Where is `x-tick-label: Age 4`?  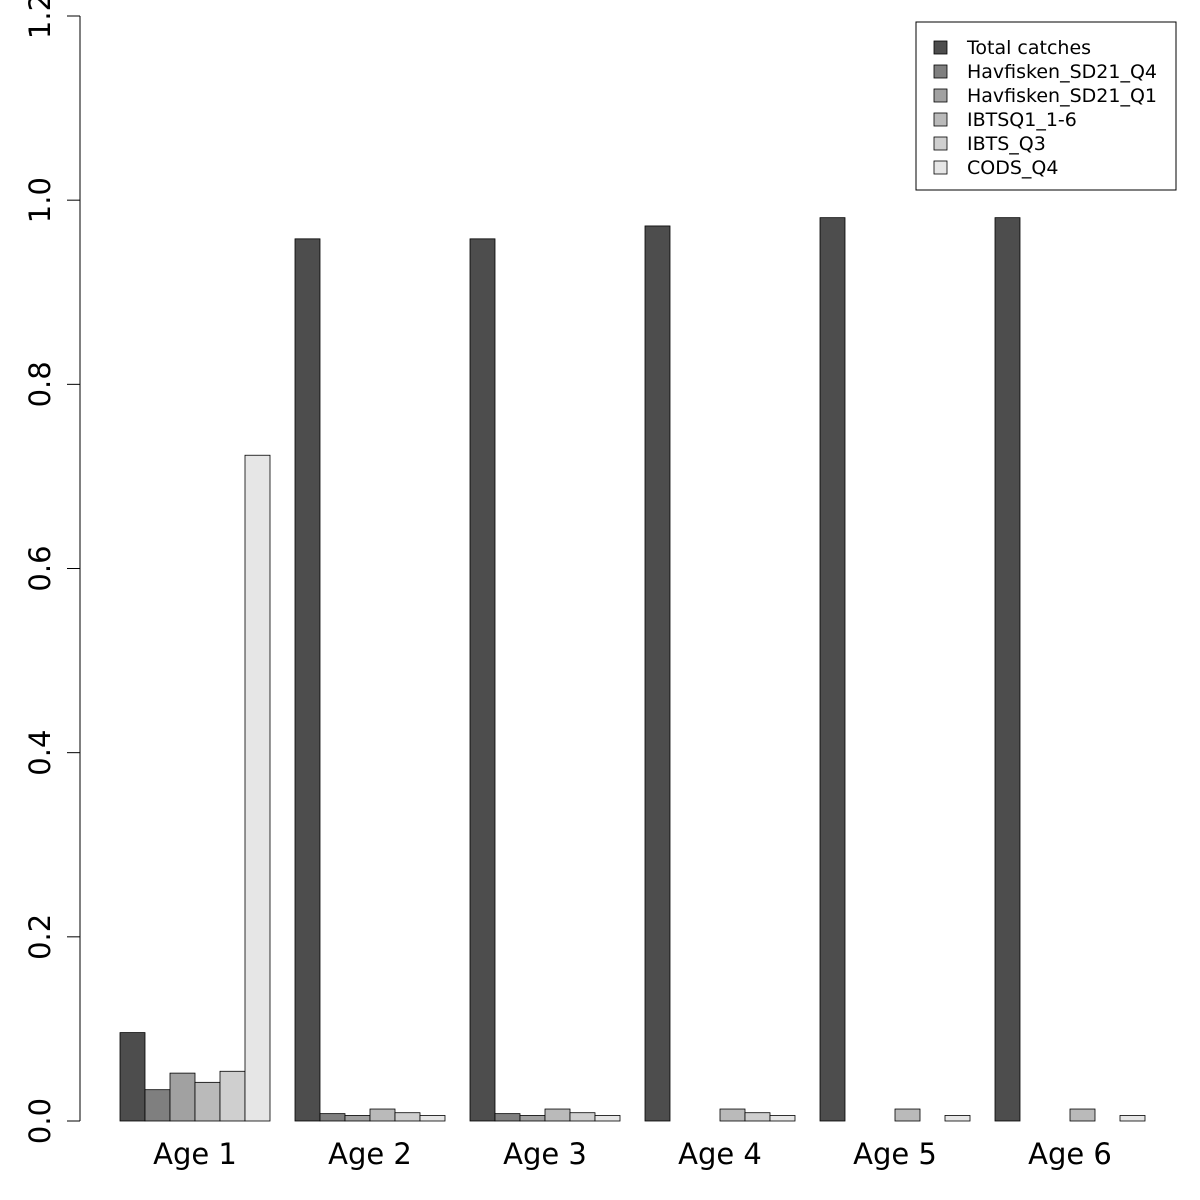
x-tick-label: Age 4 is located at coordinates (720, 1154).